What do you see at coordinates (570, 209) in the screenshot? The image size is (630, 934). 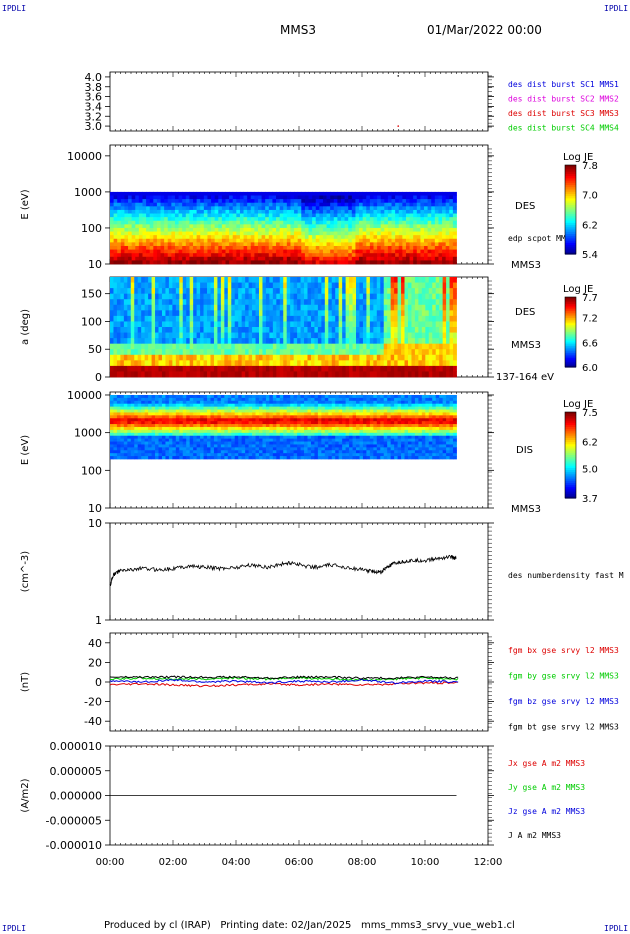 I see `colorbar-swatch` at bounding box center [570, 209].